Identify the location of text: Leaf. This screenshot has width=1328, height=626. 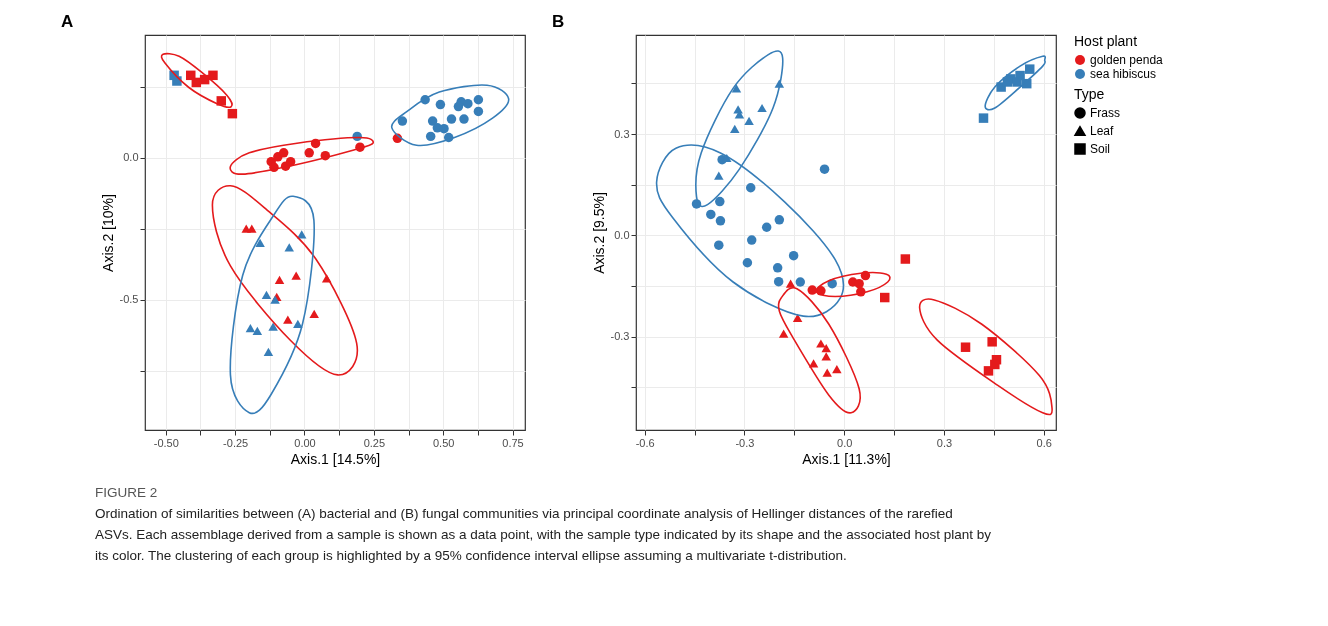
(1102, 131).